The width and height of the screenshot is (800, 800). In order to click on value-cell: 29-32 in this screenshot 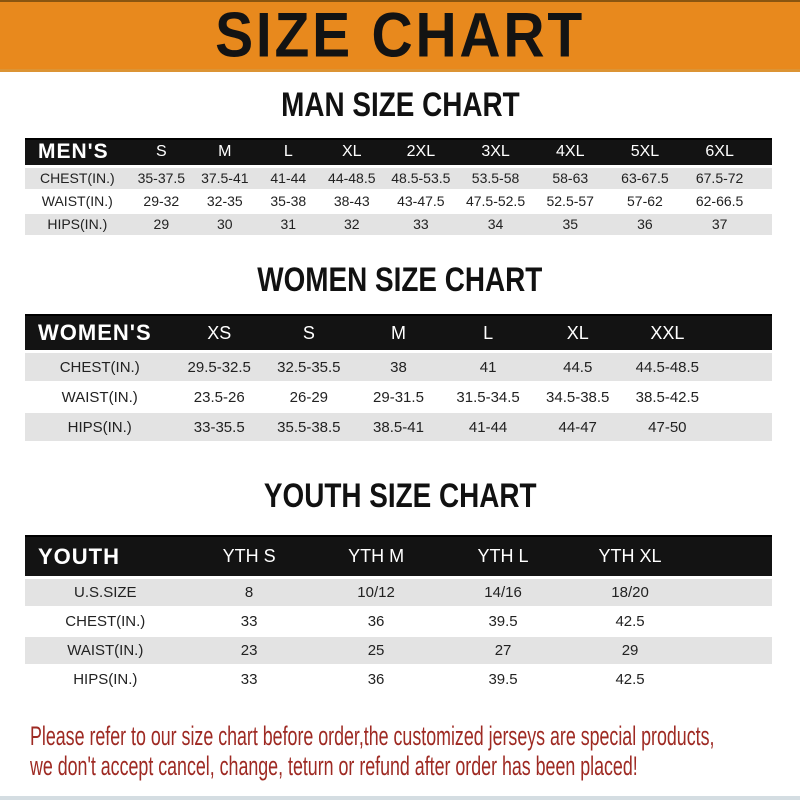, I will do `click(161, 202)`.